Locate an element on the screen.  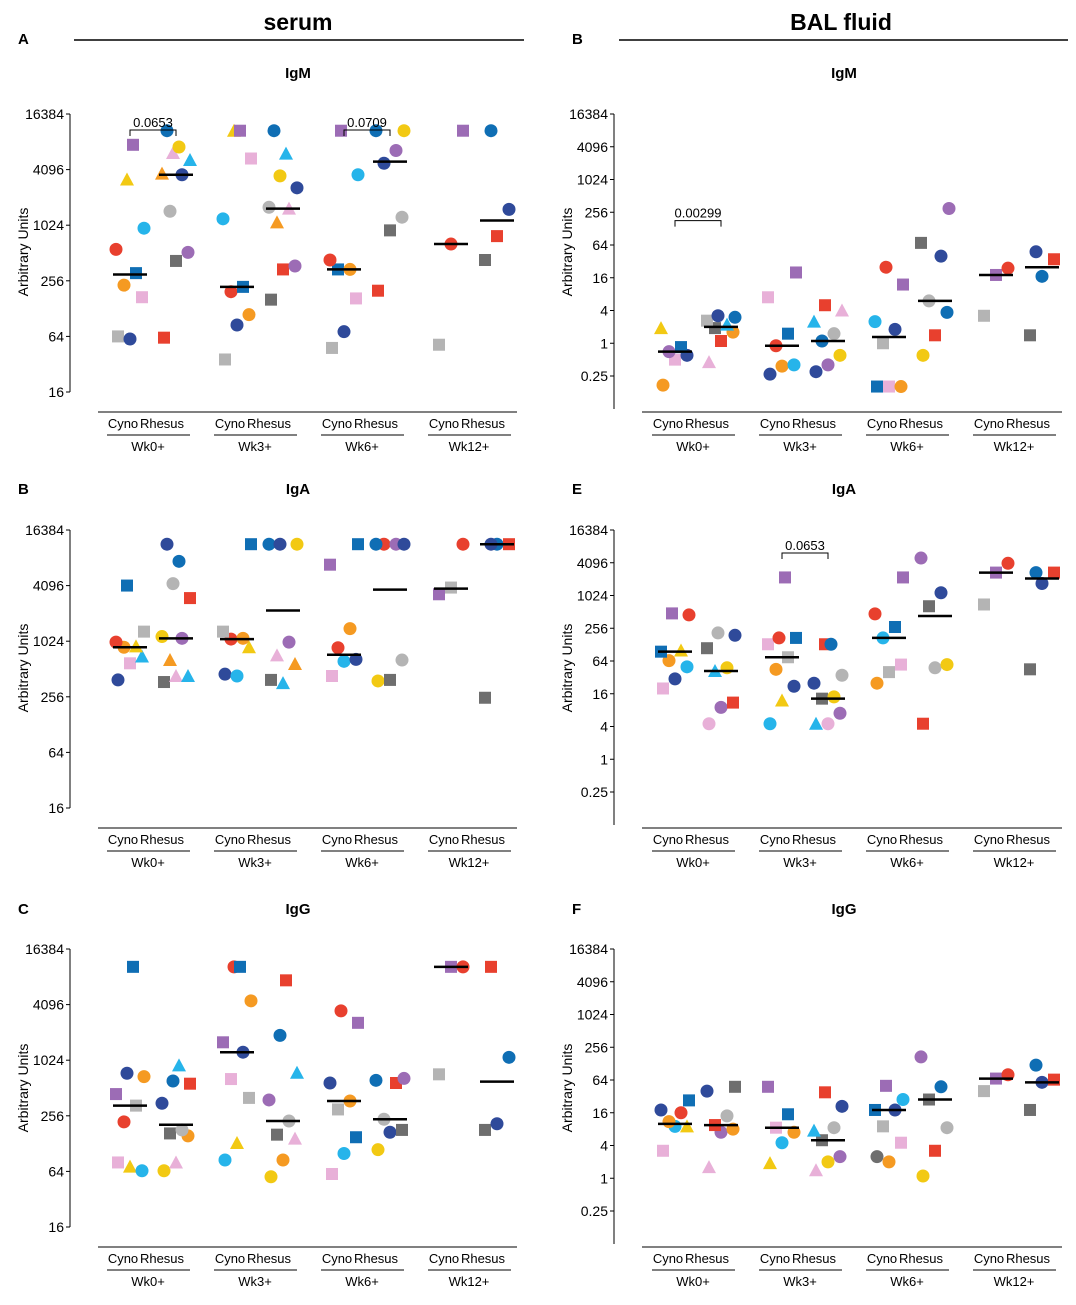
y-tick-label: 1 is located at coordinates (604, 759).